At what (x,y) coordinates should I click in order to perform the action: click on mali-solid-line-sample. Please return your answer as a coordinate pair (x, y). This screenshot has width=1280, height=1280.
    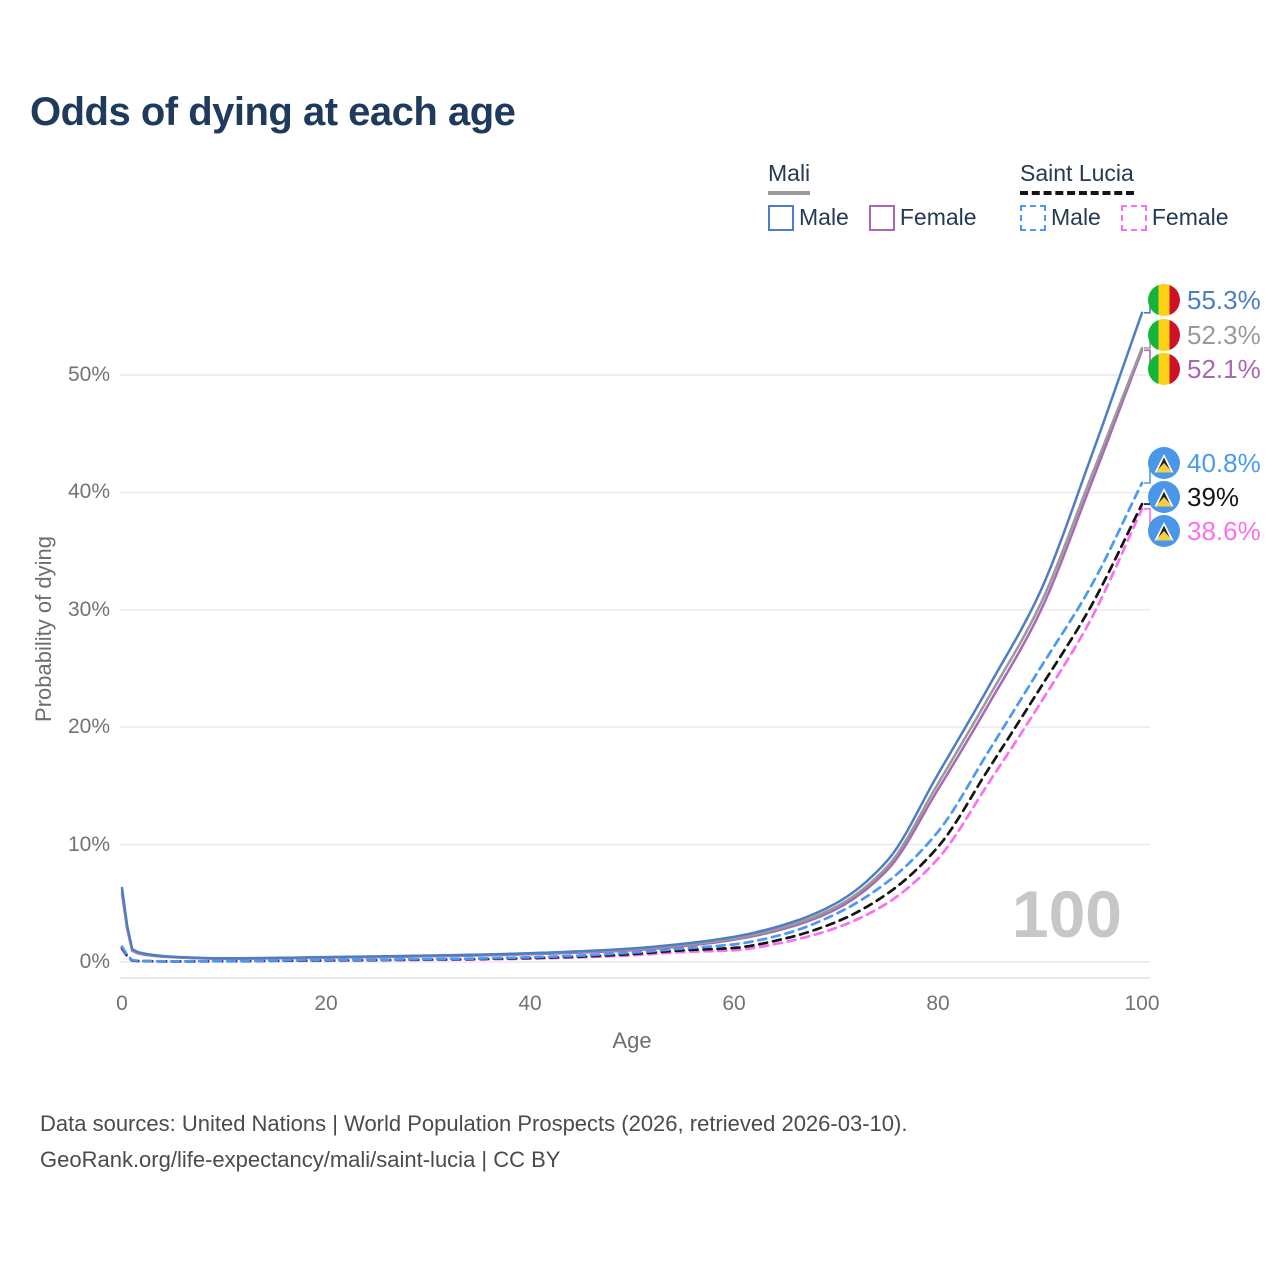
    Looking at the image, I should click on (789, 193).